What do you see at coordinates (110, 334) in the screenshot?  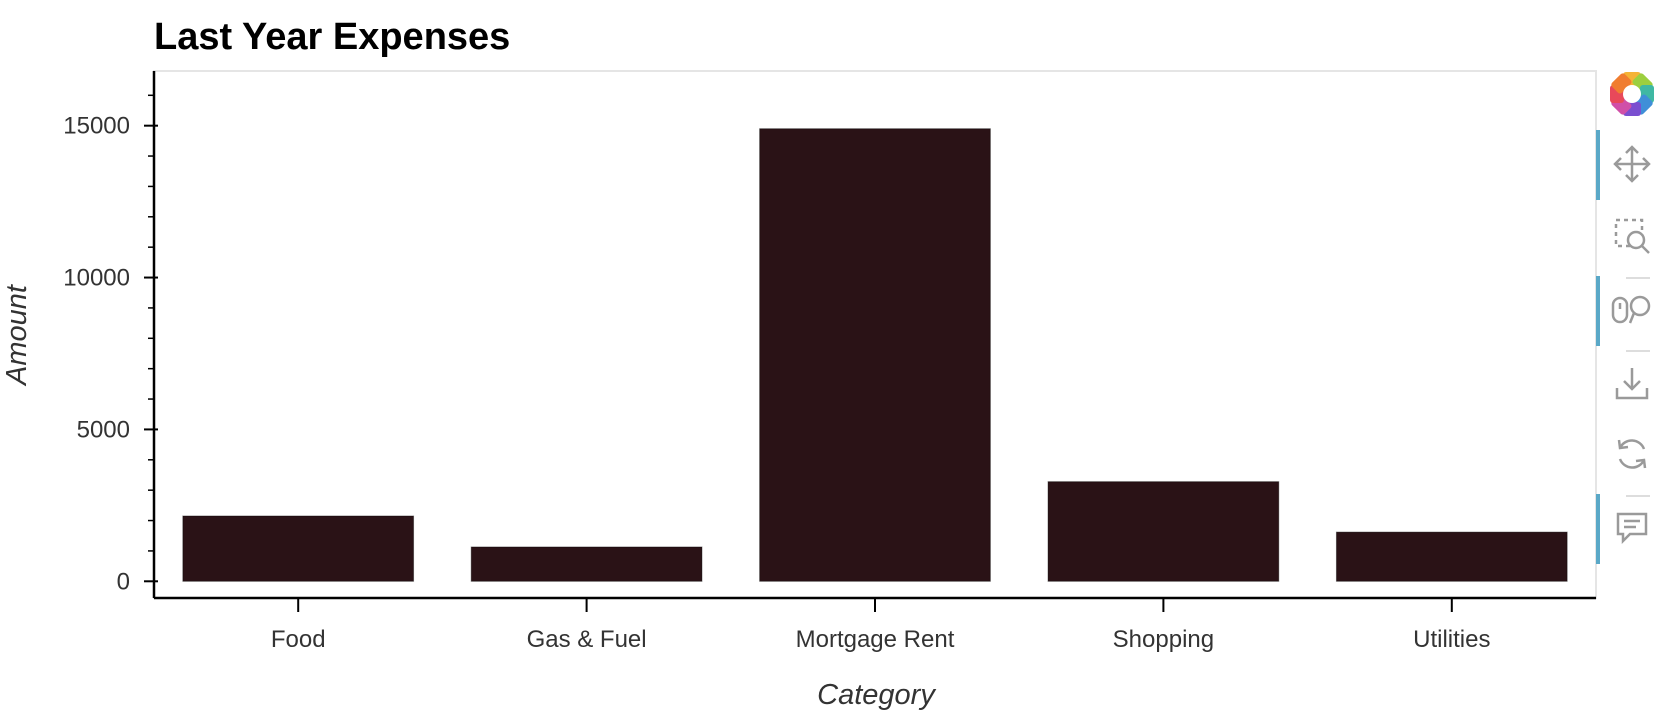 I see `y-axis: 0 5000 10000 15000` at bounding box center [110, 334].